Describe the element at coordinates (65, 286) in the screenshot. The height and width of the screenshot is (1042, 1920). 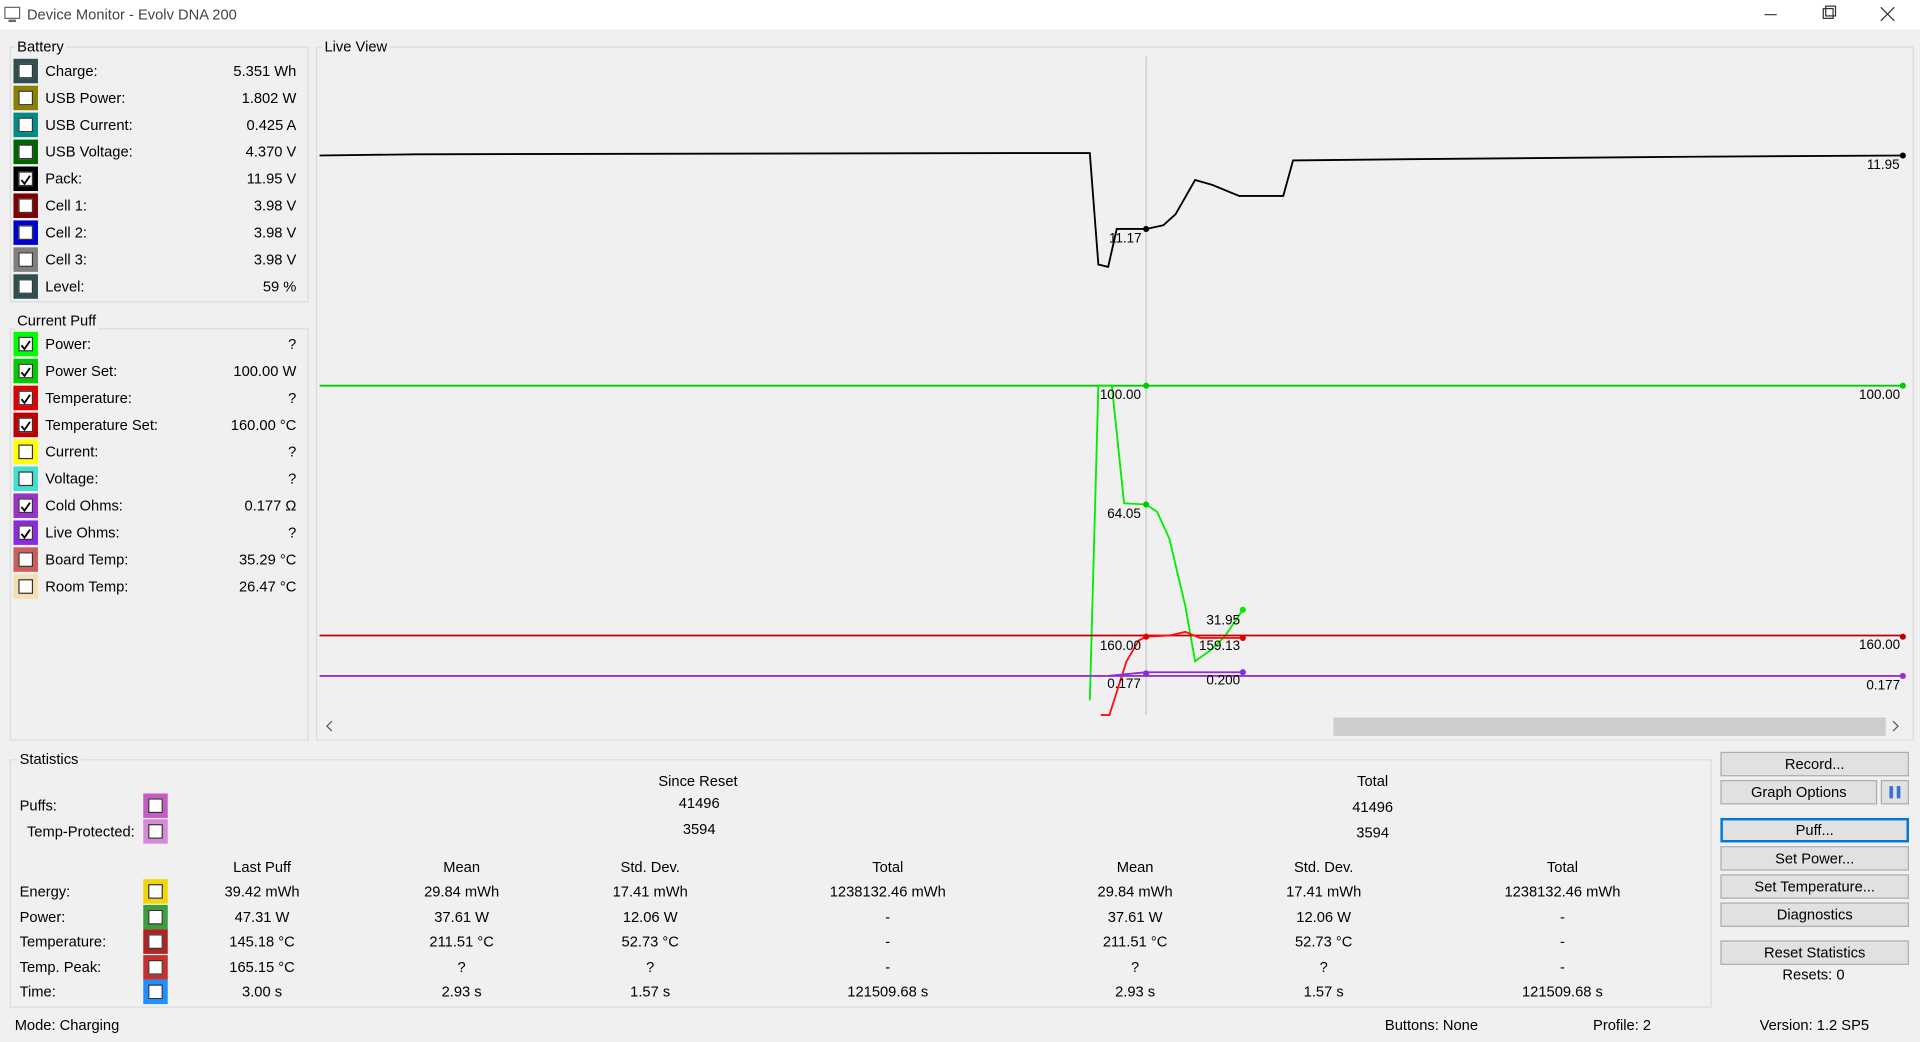
I see `field-label: Level:` at that location.